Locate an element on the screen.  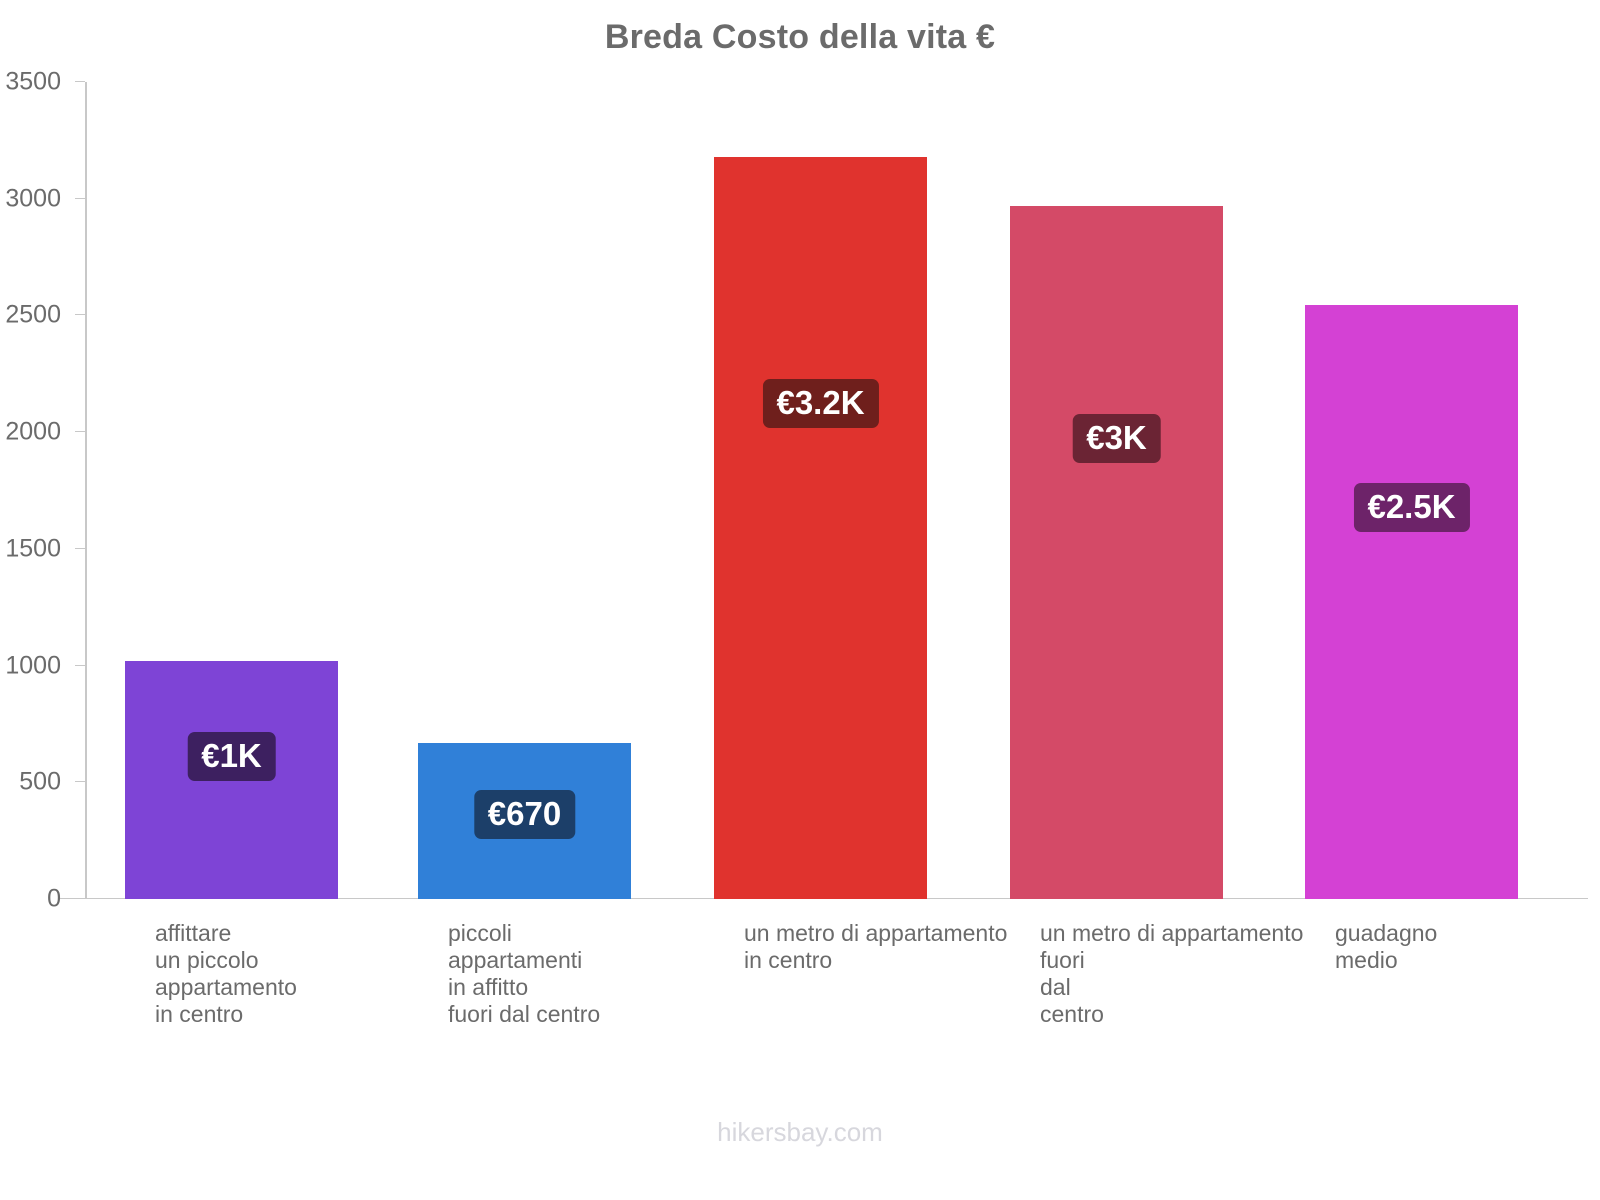
y-tick-label: 3500 is located at coordinates (33, 81).